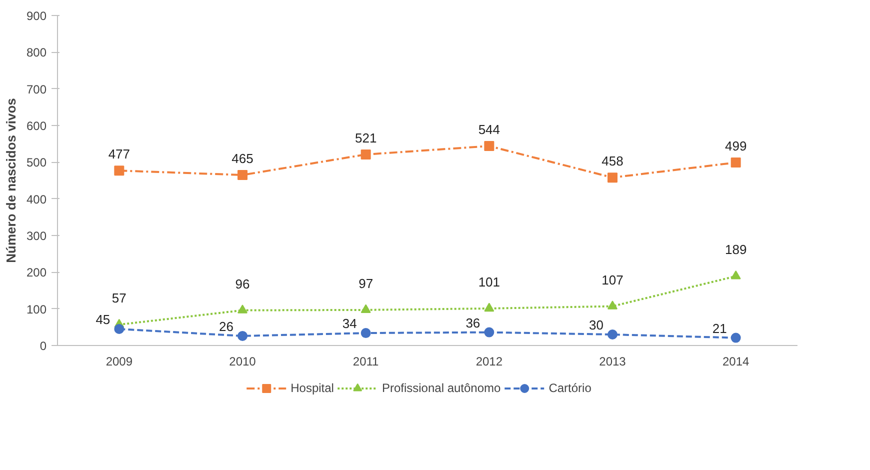 The width and height of the screenshot is (870, 470). I want to click on data-label: 36, so click(473, 322).